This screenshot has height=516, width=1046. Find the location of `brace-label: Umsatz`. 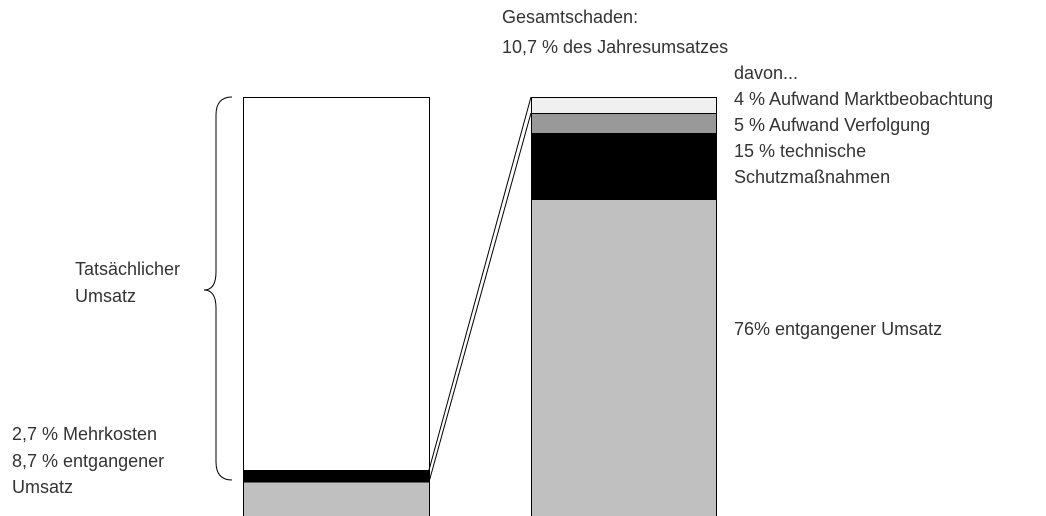

brace-label: Umsatz is located at coordinates (105, 296).